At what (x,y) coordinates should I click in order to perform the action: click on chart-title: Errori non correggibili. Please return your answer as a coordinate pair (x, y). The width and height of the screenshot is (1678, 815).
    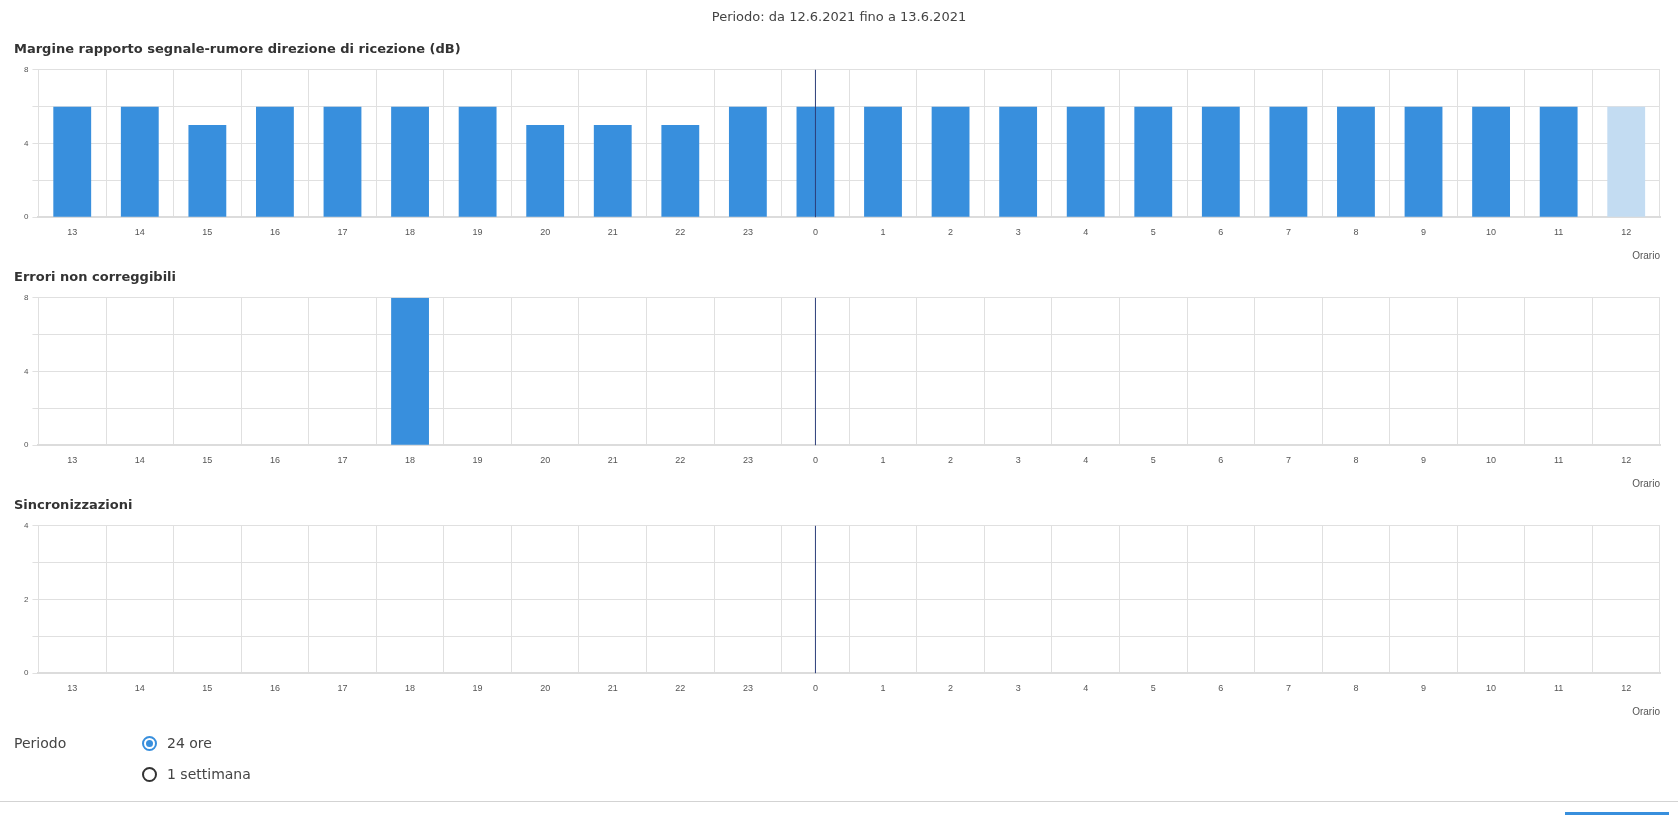
    Looking at the image, I should click on (95, 277).